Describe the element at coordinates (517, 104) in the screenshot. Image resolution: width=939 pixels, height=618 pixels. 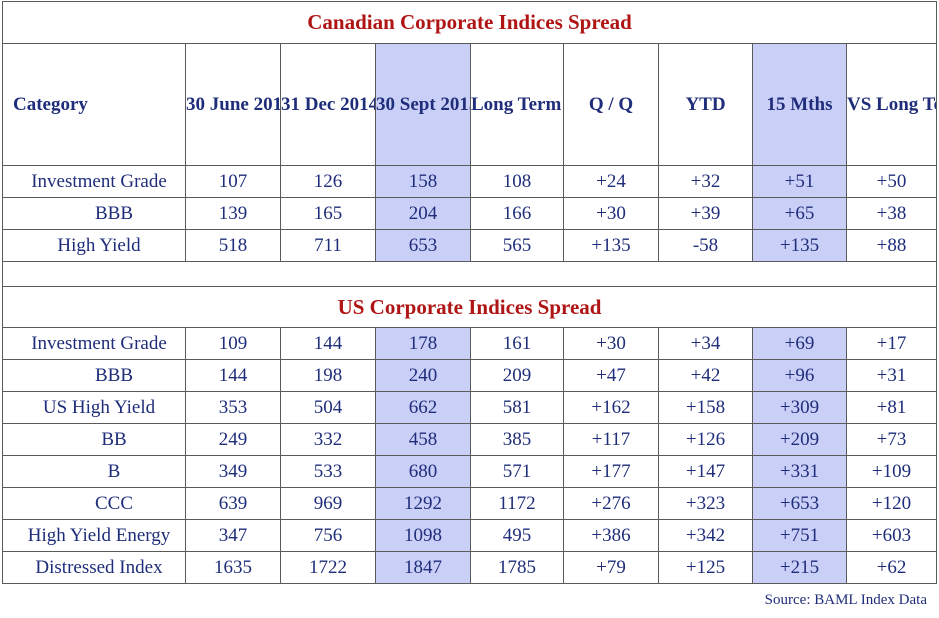
I see `header-long-term-avge: Long Term Avge` at that location.